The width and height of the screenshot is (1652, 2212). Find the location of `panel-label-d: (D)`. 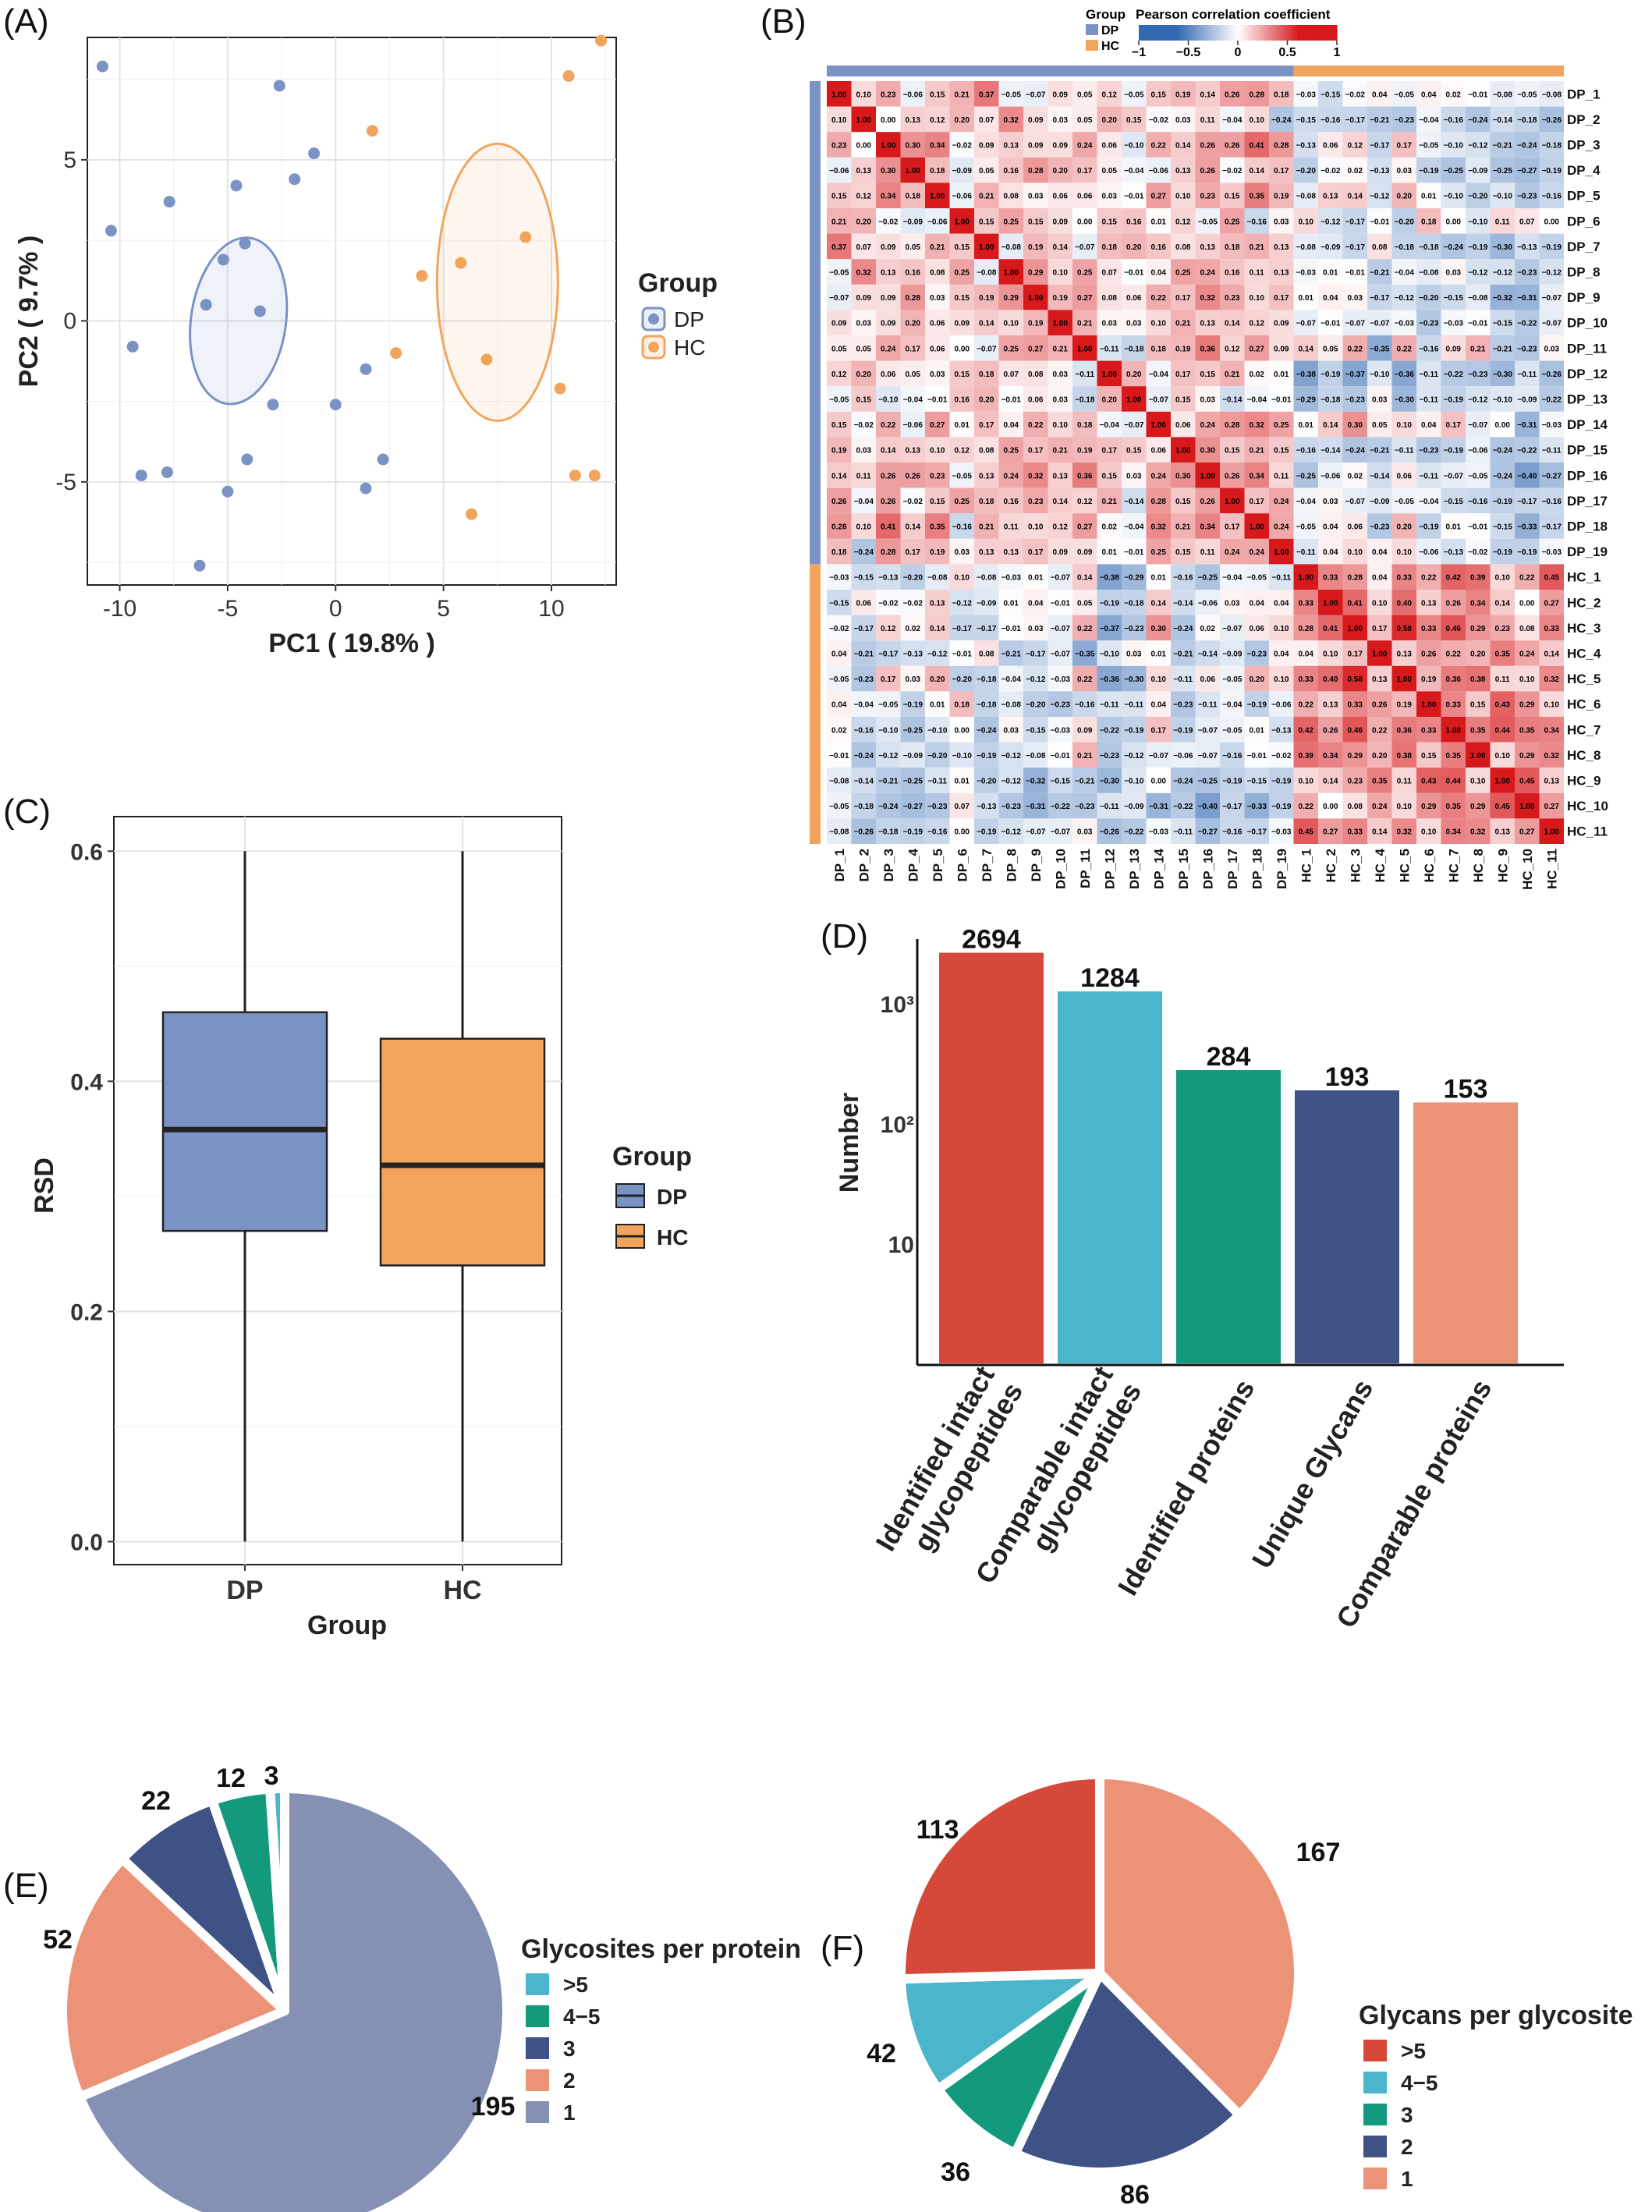

panel-label-d: (D) is located at coordinates (844, 936).